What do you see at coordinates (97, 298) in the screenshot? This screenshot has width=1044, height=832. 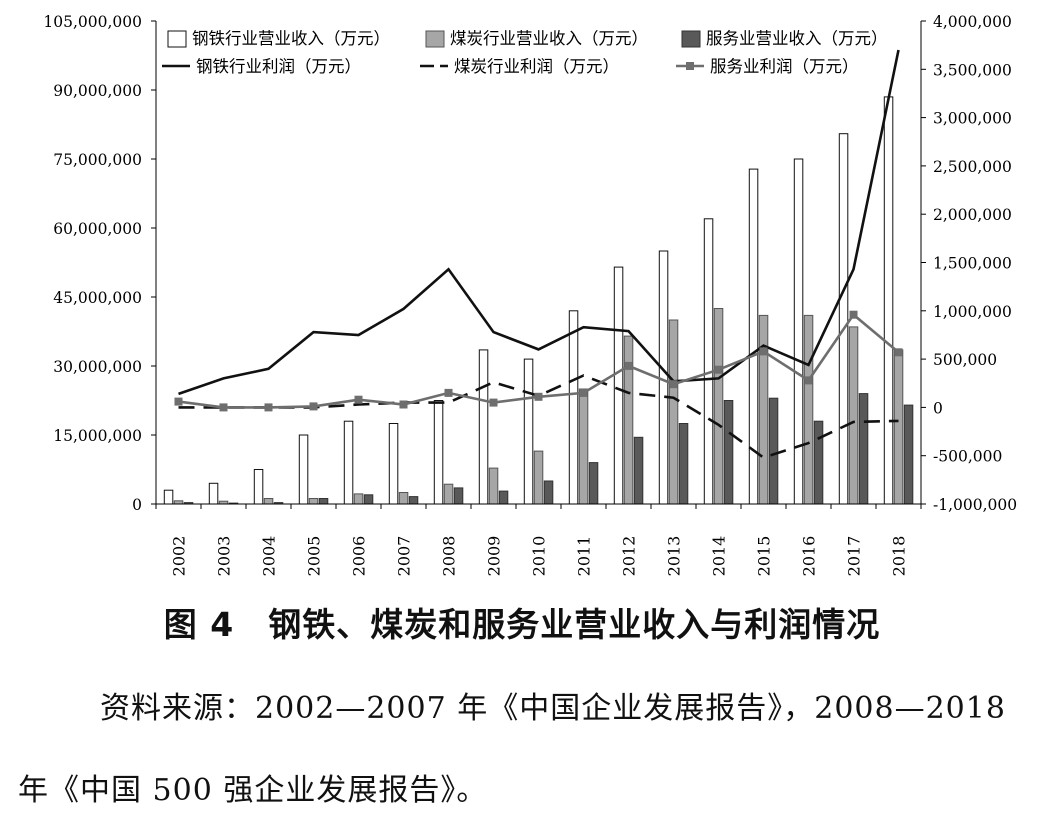 I see `y-tick-label-left: 45,000,000` at bounding box center [97, 298].